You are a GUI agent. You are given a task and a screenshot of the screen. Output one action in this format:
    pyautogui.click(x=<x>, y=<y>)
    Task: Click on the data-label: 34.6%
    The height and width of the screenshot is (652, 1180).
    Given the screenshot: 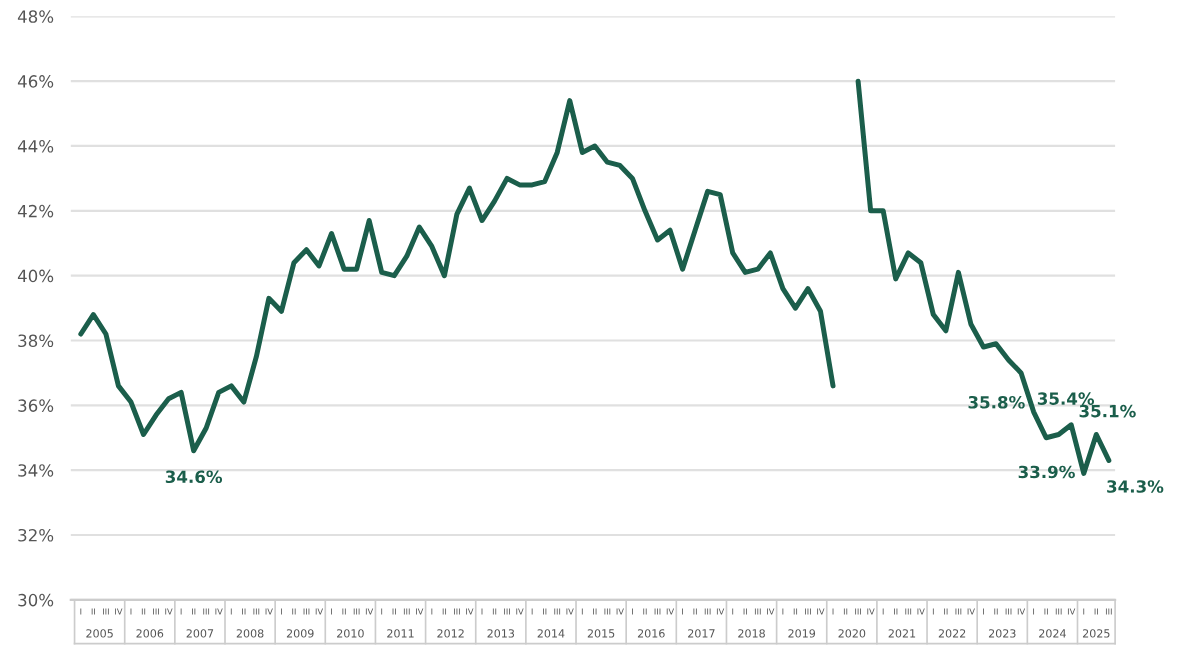 What is the action you would take?
    pyautogui.click(x=194, y=477)
    